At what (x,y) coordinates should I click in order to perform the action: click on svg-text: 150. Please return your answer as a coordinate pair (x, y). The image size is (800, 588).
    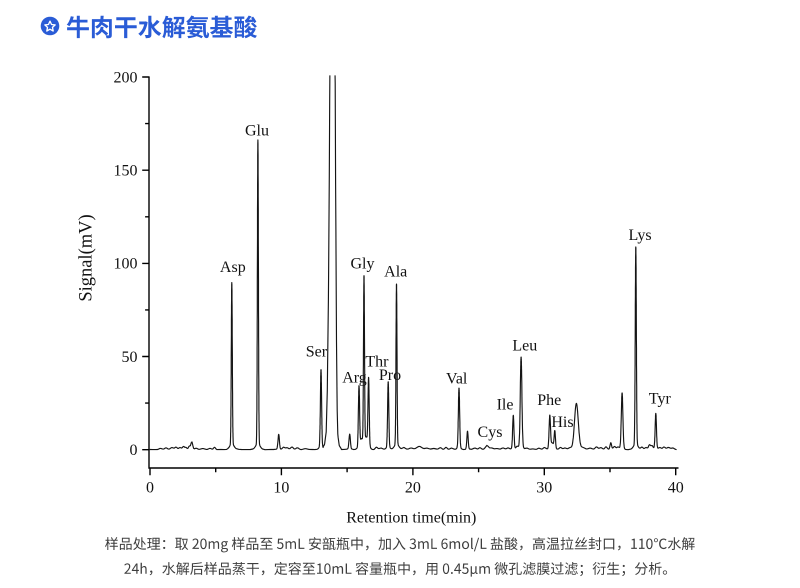
    Looking at the image, I should click on (126, 171).